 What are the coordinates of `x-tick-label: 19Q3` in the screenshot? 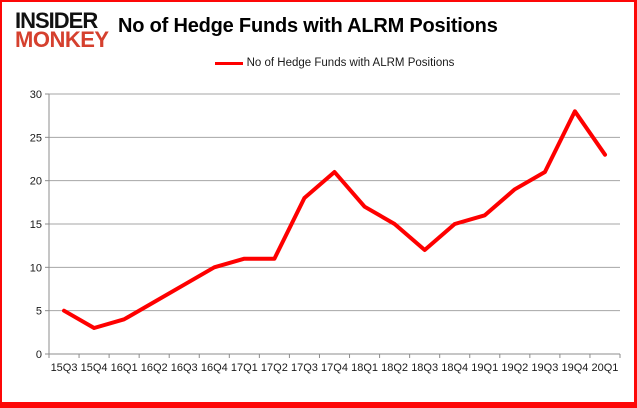 It's located at (544, 368).